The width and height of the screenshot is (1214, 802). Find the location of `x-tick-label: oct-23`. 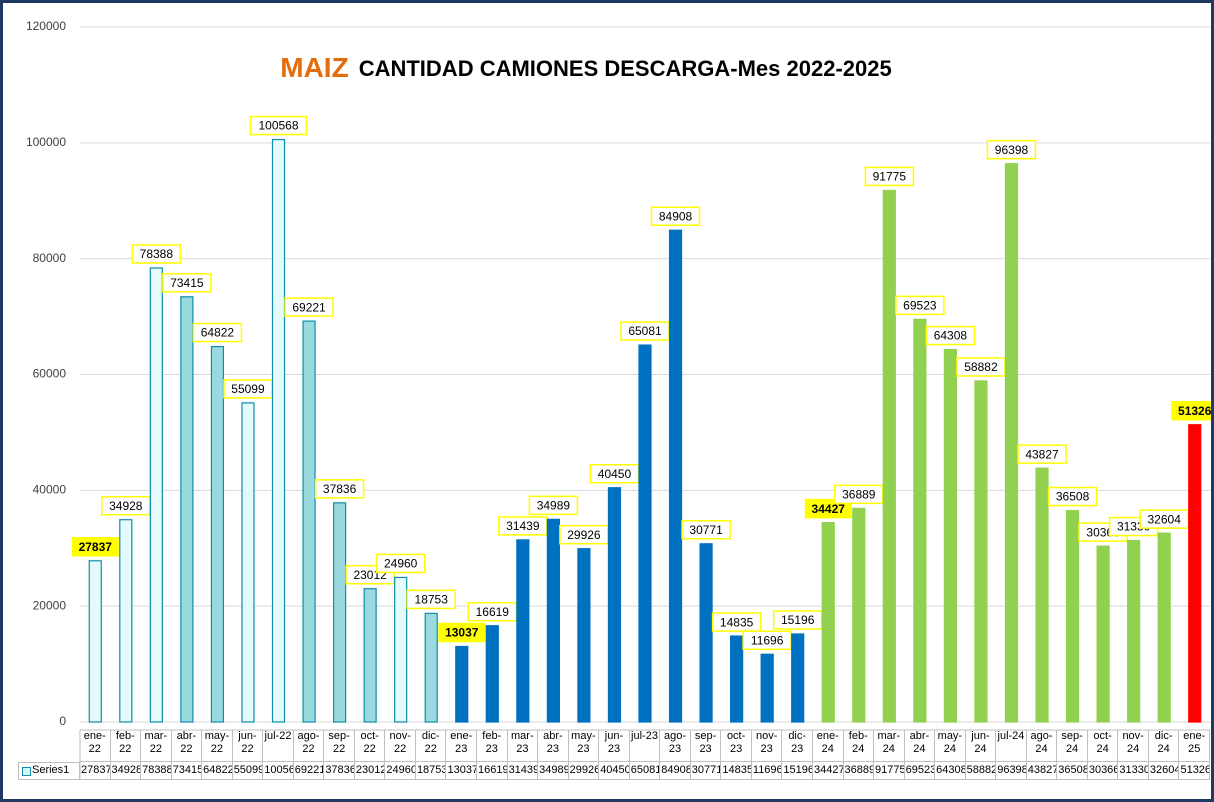

x-tick-label: oct-23 is located at coordinates (736, 746).